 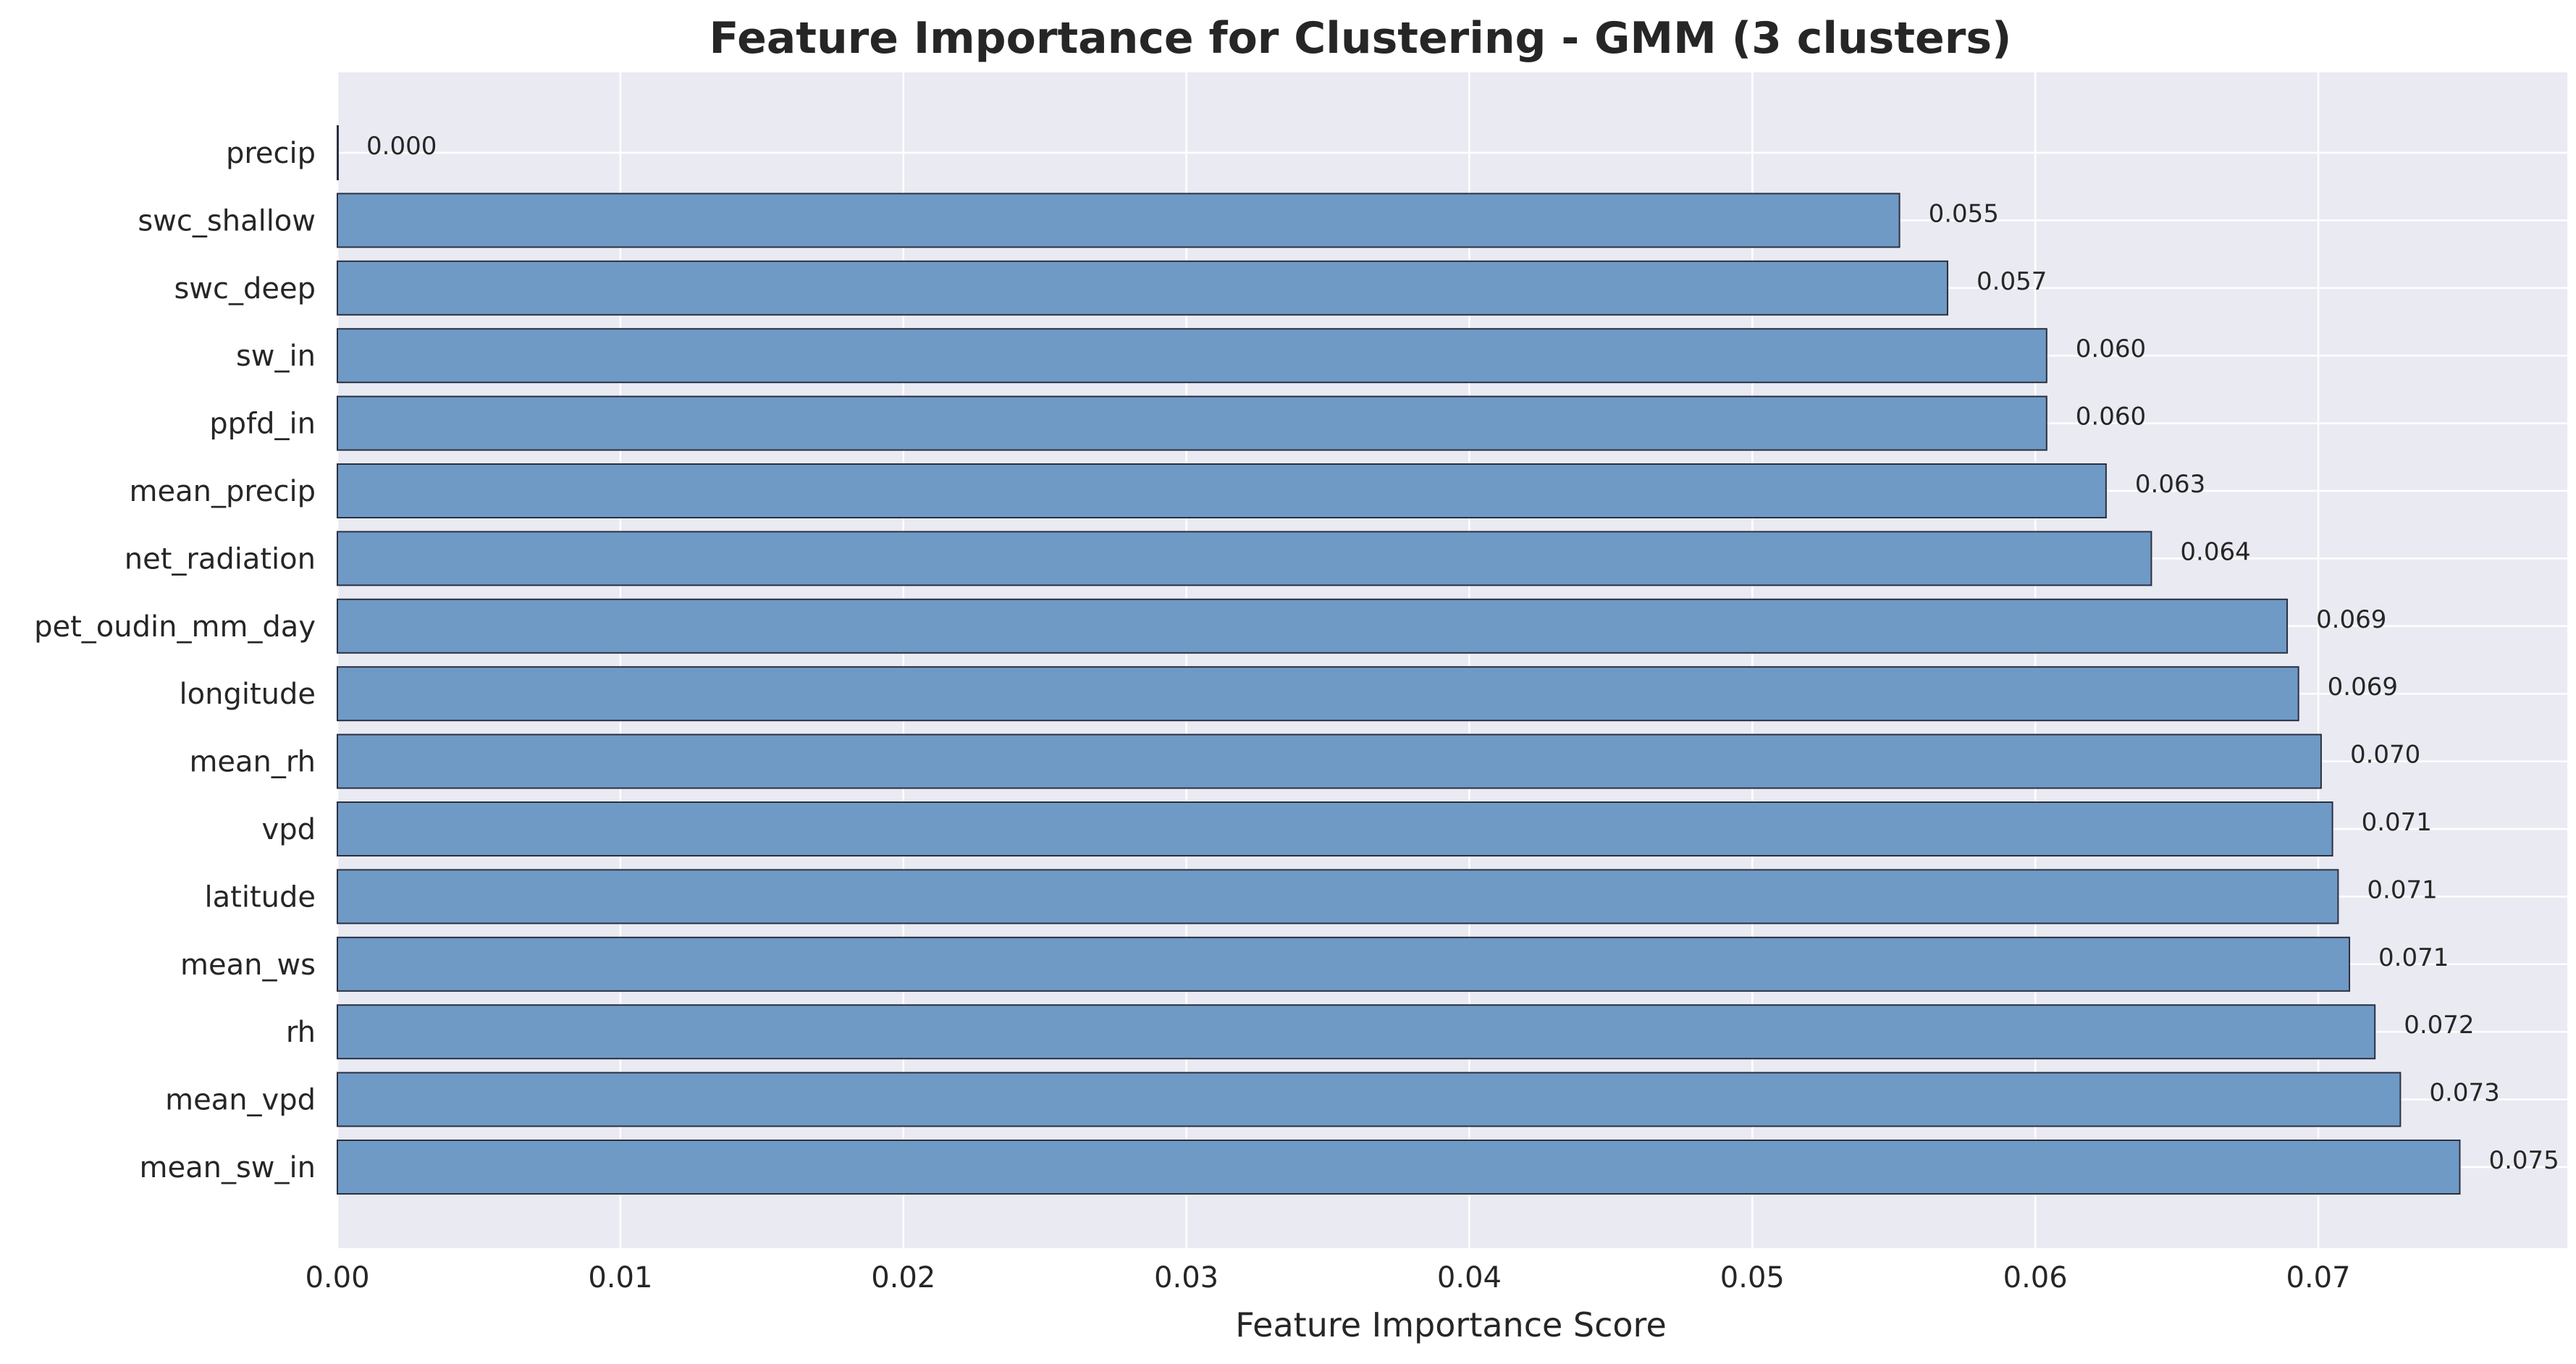 What do you see at coordinates (2523, 1160) in the screenshot?
I see `bar-value-label: 0.075` at bounding box center [2523, 1160].